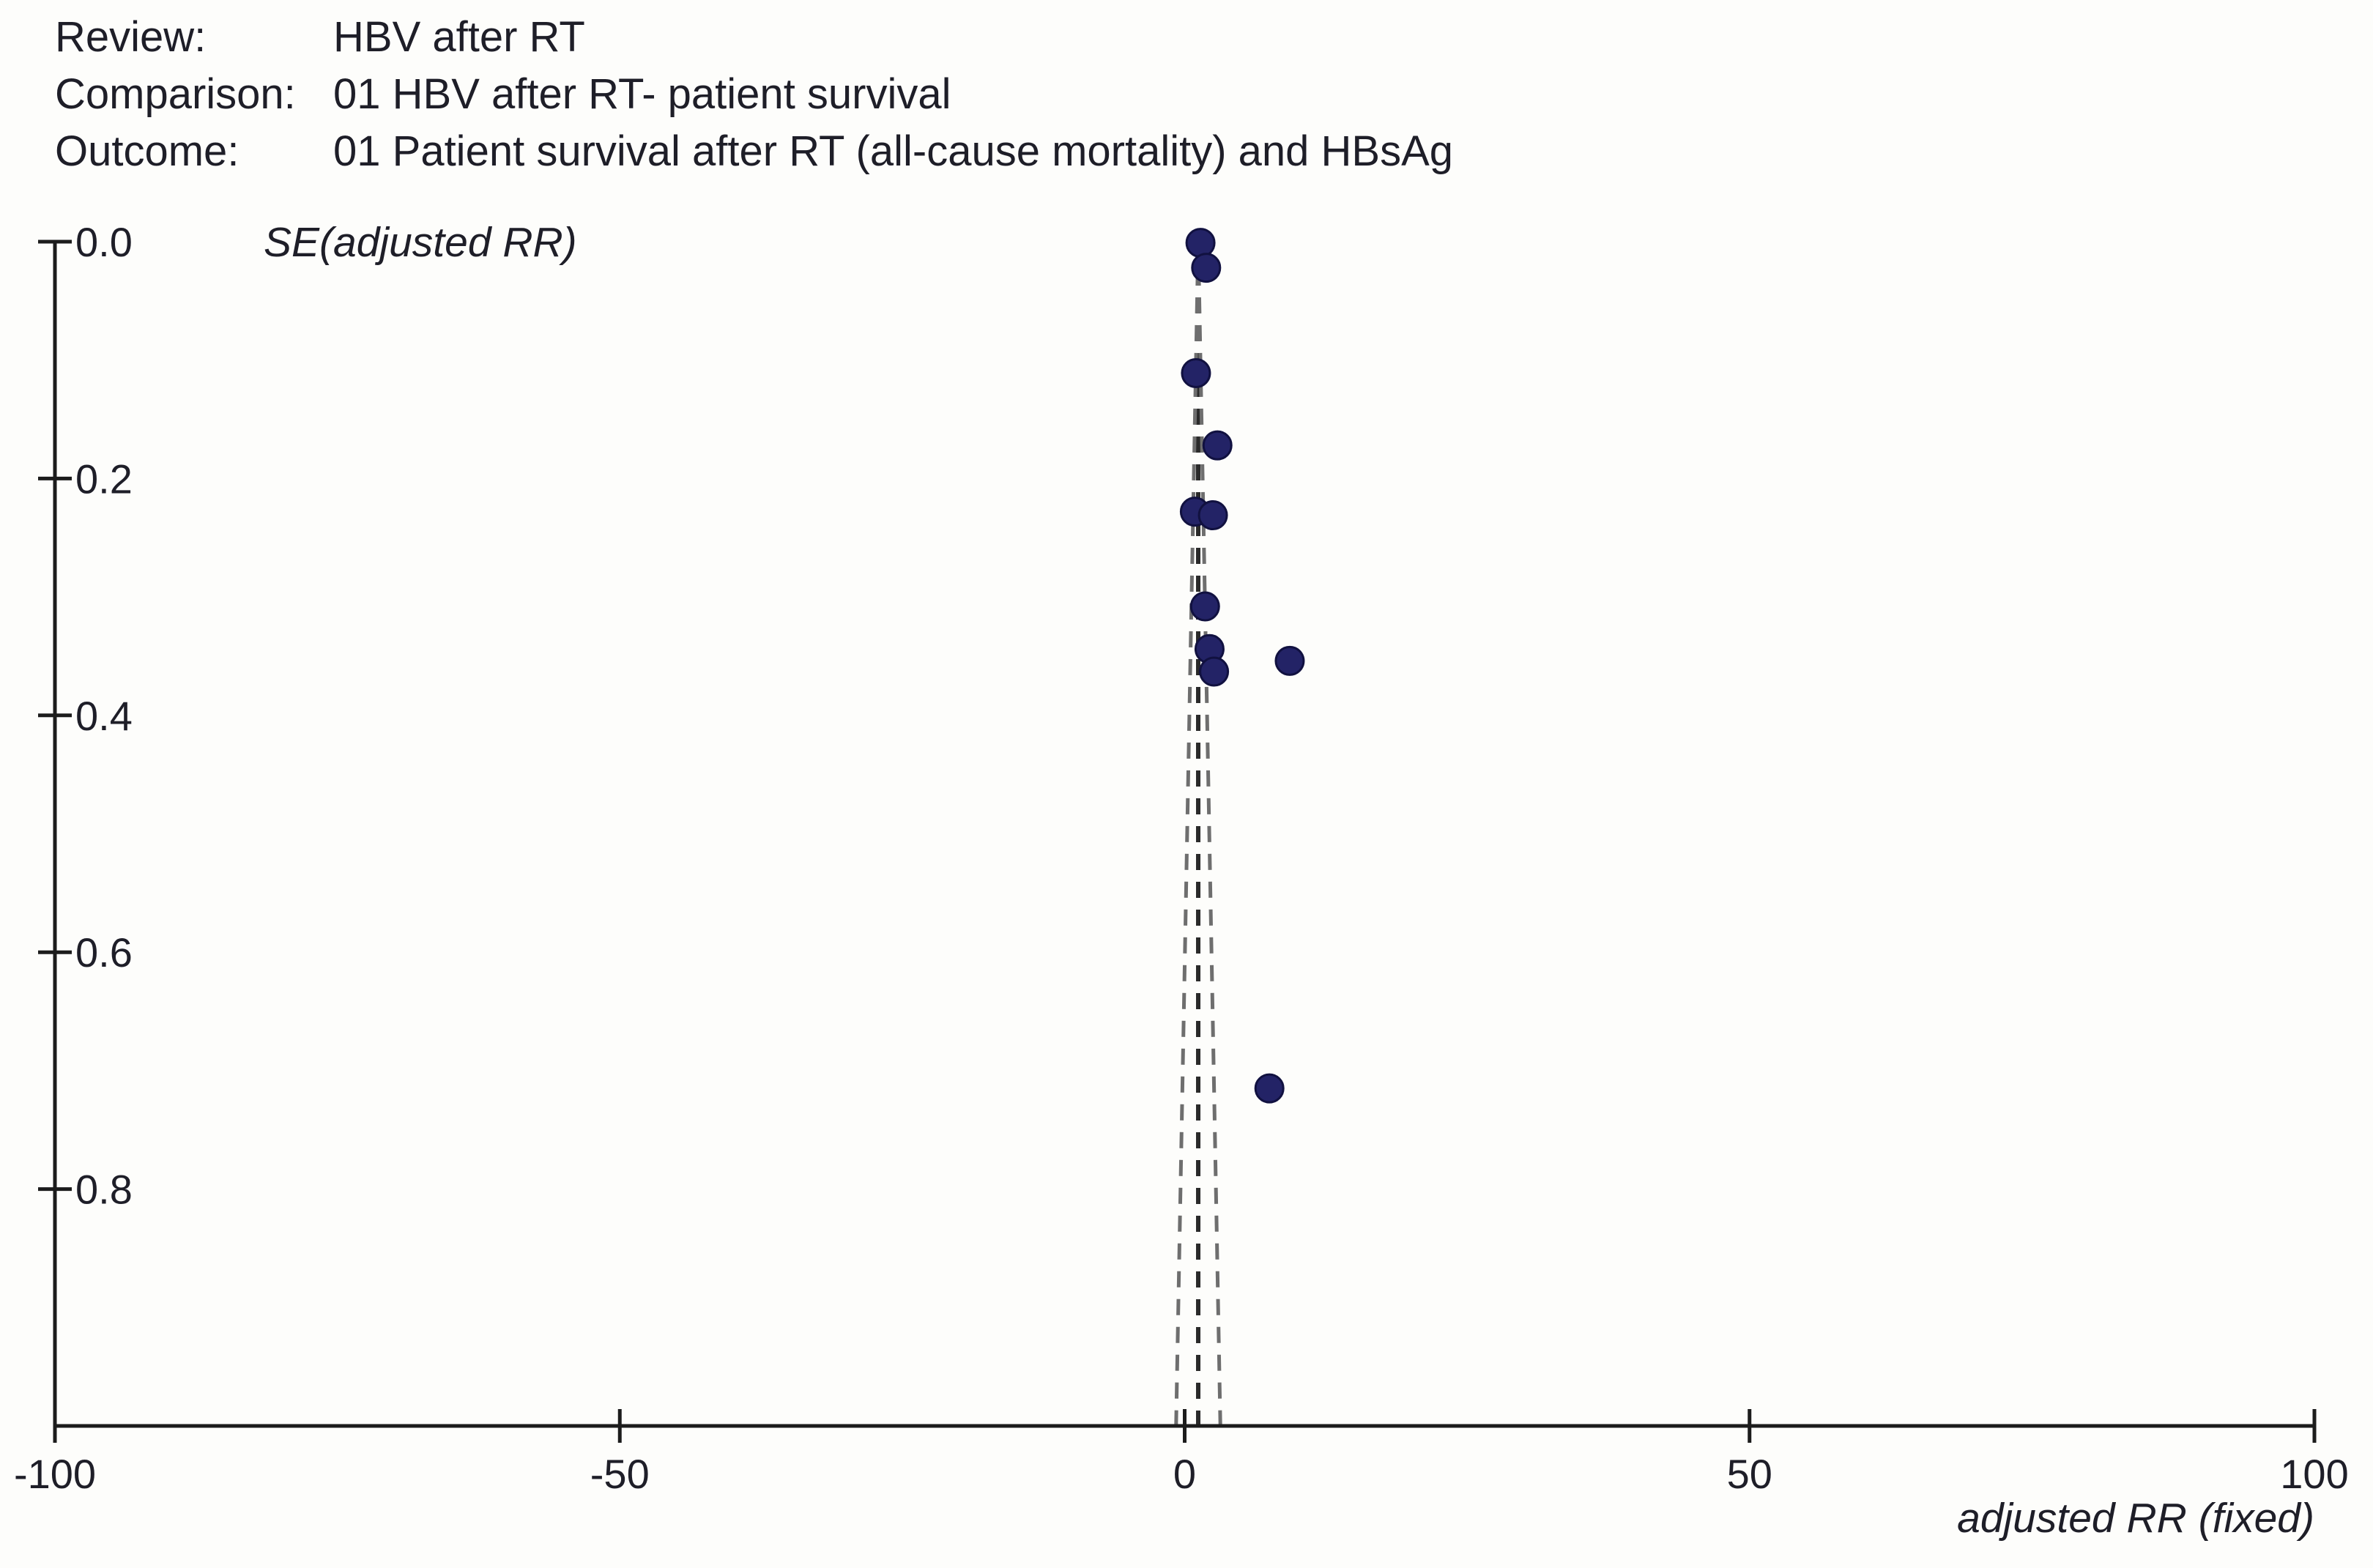 This screenshot has height=1568, width=2373. What do you see at coordinates (642, 94) in the screenshot?
I see `comparison-value: 01 HBV after RT- patient survival` at bounding box center [642, 94].